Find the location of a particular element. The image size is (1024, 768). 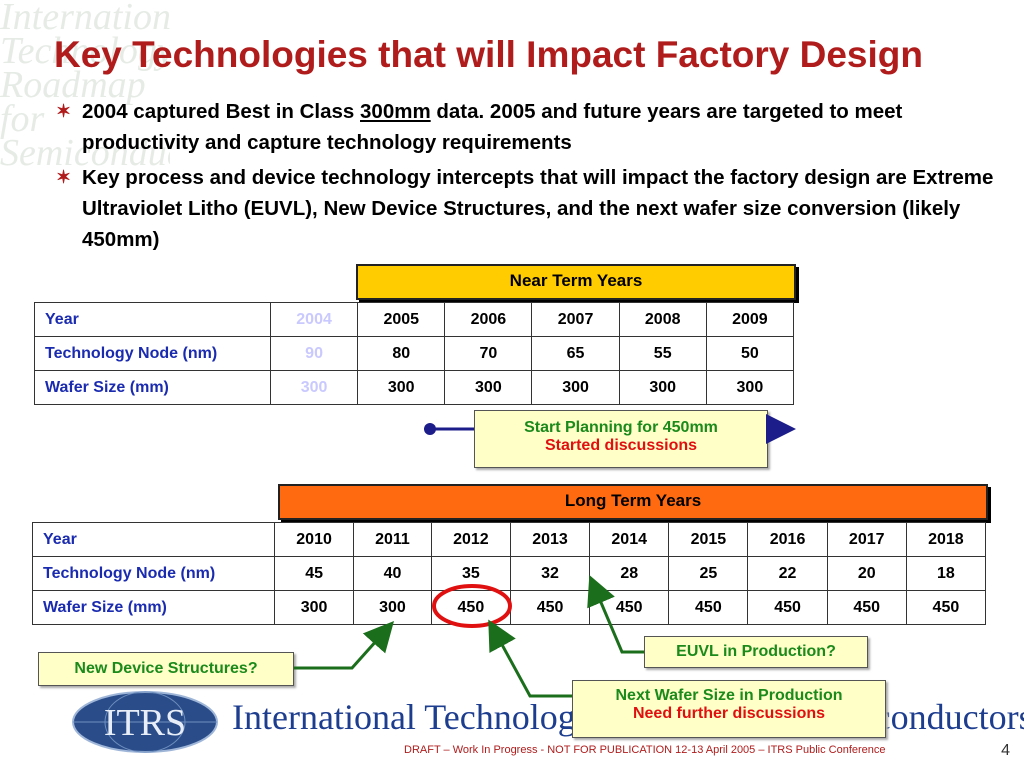

table-cell: 2007 is located at coordinates (575, 319).